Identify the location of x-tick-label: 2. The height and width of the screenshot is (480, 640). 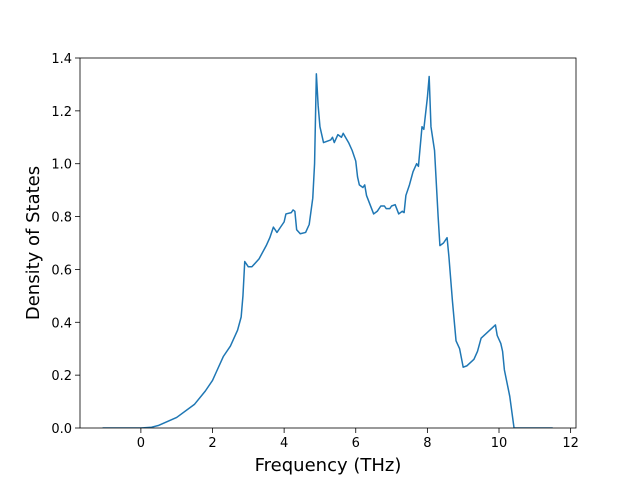
(212, 443).